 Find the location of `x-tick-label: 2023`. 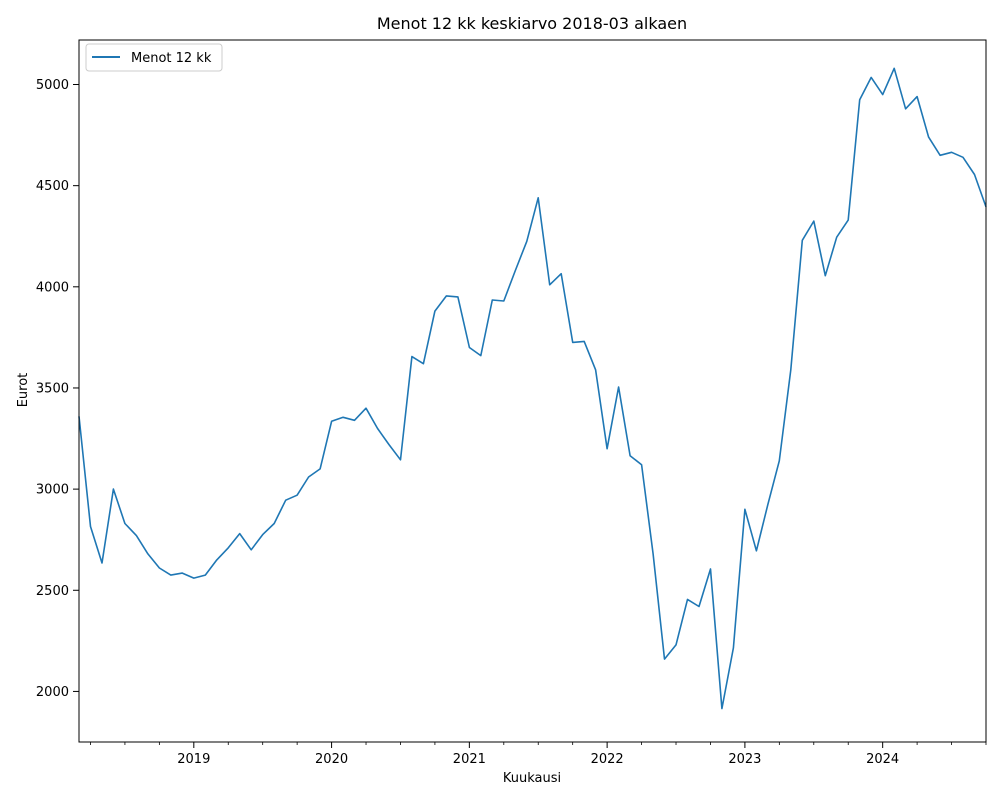

x-tick-label: 2023 is located at coordinates (744, 759).